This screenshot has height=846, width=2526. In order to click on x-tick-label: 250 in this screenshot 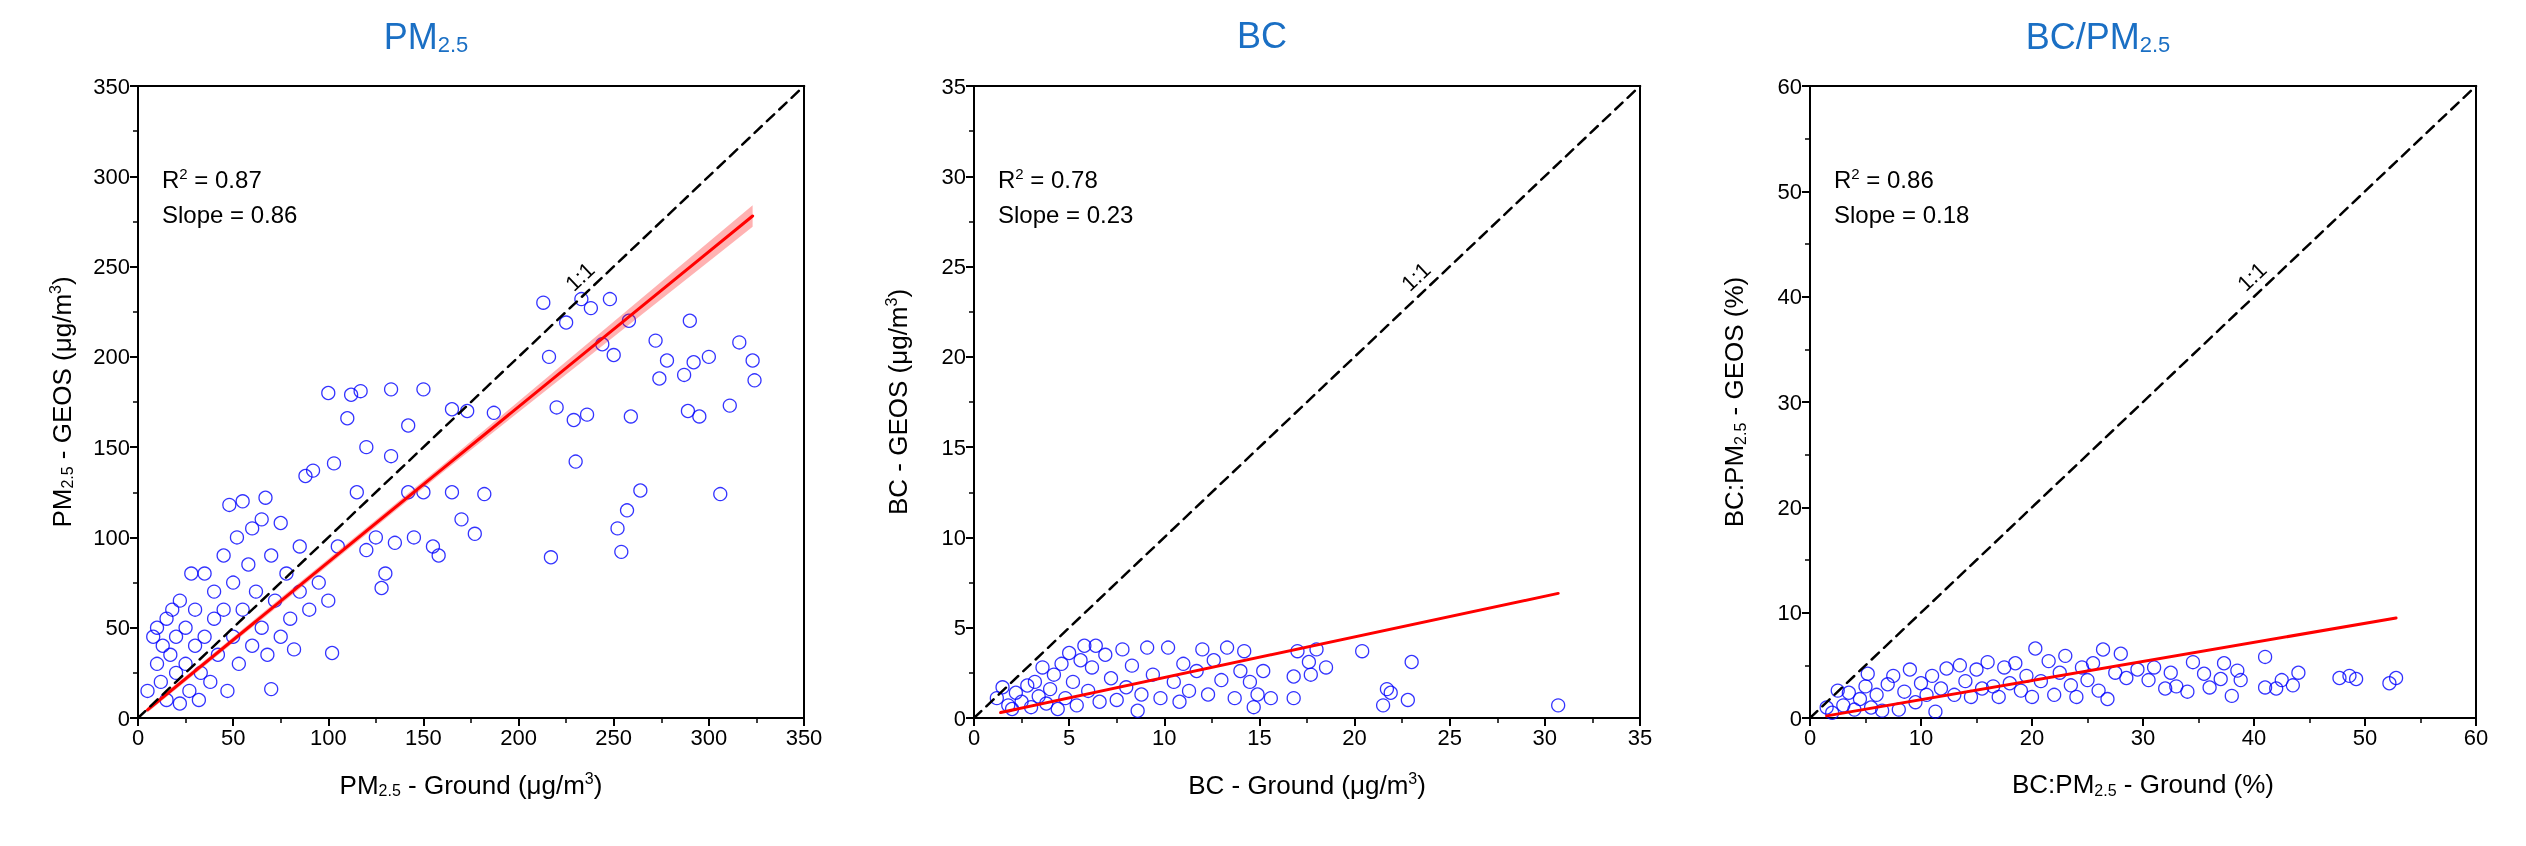, I will do `click(614, 737)`.